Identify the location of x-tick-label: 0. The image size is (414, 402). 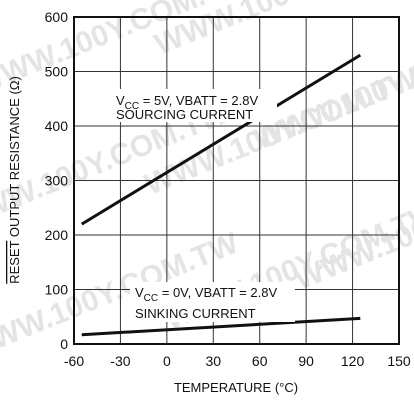
(167, 361).